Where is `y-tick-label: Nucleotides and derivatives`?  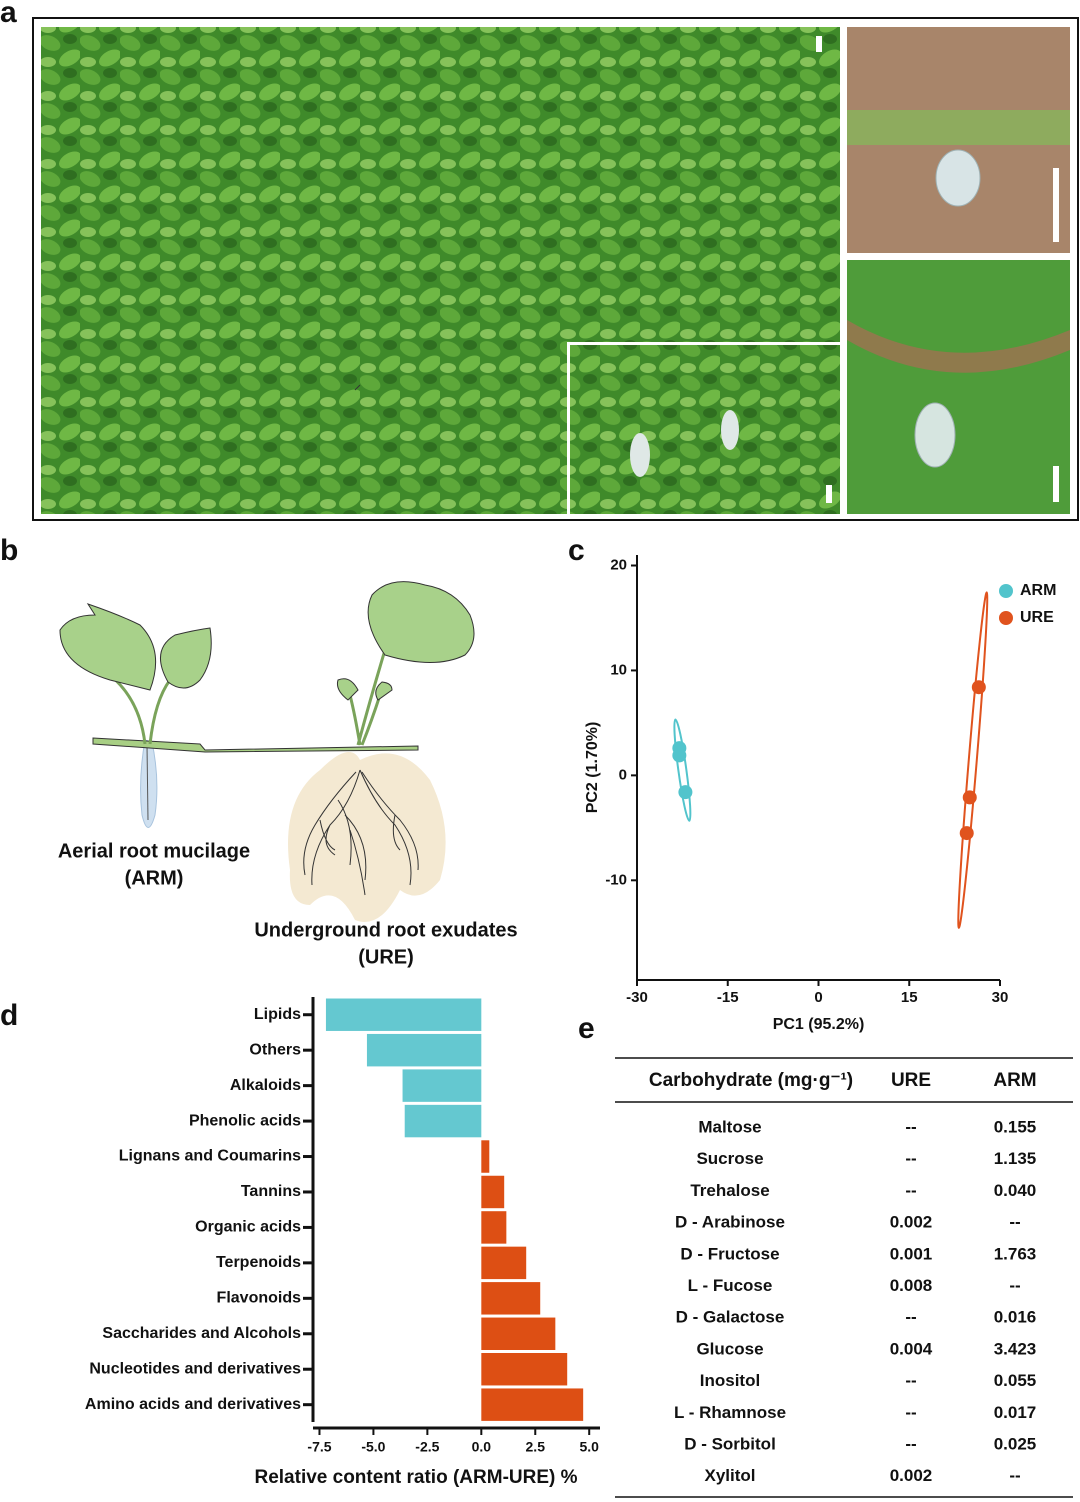
y-tick-label: Nucleotides and derivatives is located at coordinates (195, 1368).